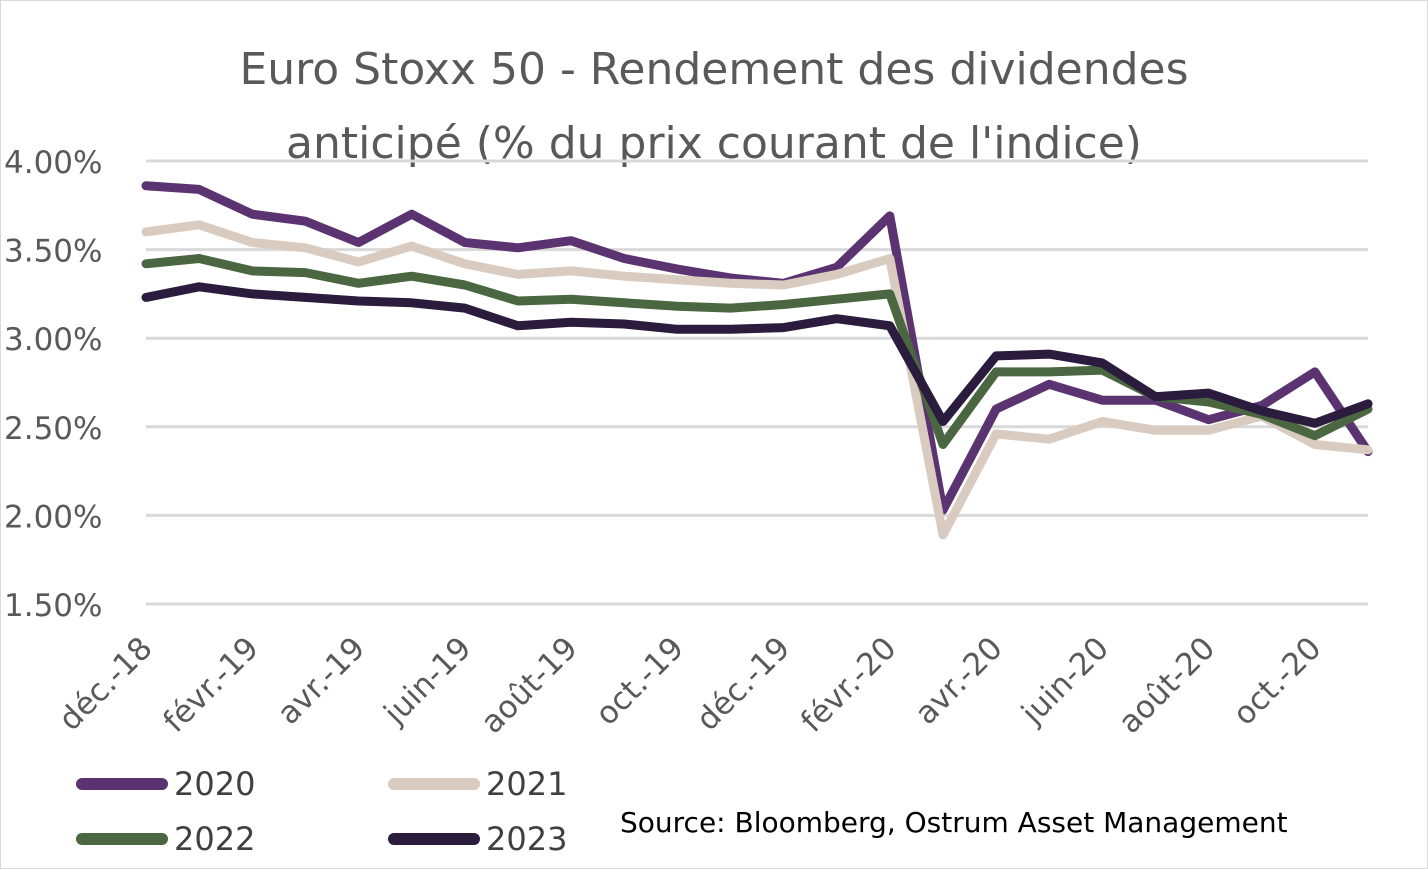  Describe the element at coordinates (434, 839) in the screenshot. I see `legend-swatch-2023` at that location.